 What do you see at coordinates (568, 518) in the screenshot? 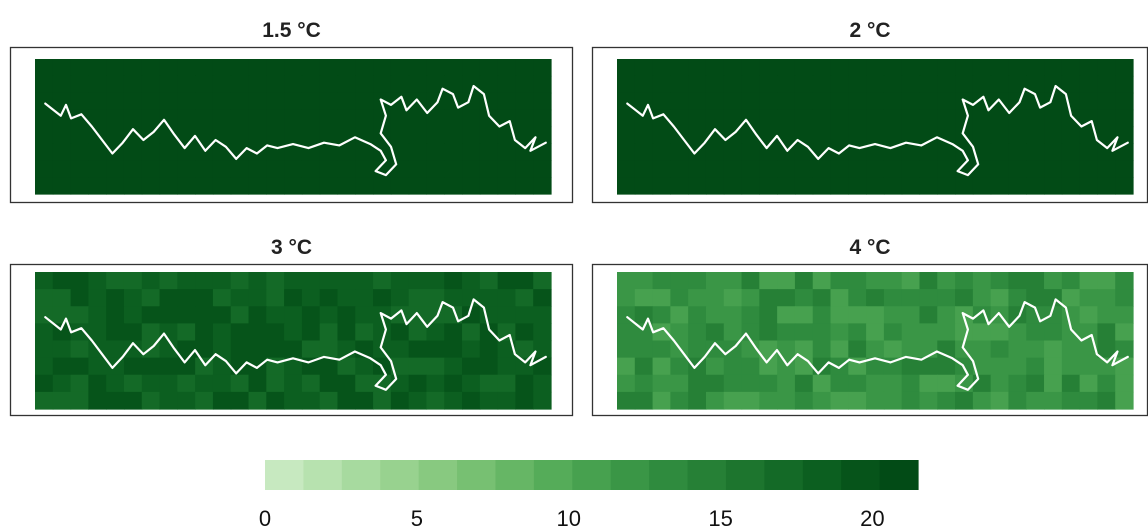
I see `colorbar-tick-label: 10` at bounding box center [568, 518].